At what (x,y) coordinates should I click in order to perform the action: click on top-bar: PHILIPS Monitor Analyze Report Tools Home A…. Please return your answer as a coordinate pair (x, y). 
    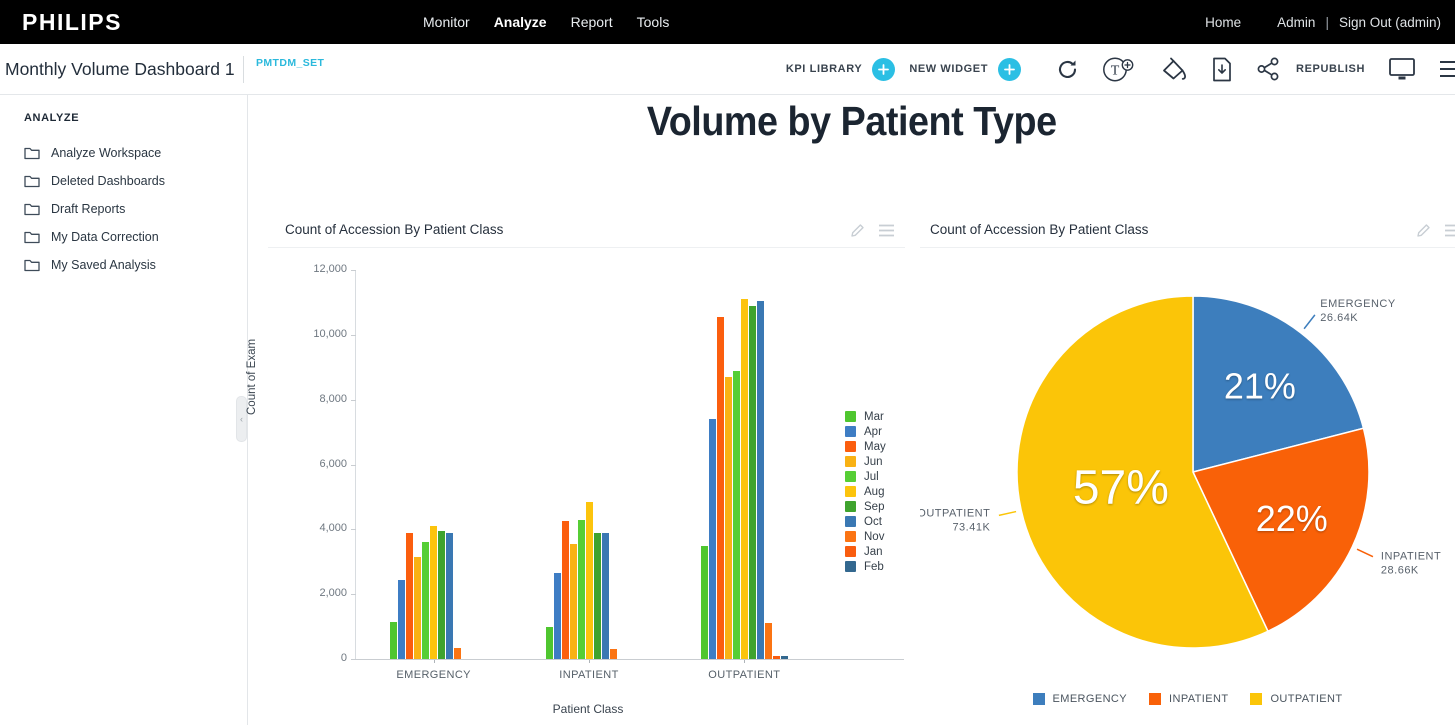
    Looking at the image, I should click on (727, 22).